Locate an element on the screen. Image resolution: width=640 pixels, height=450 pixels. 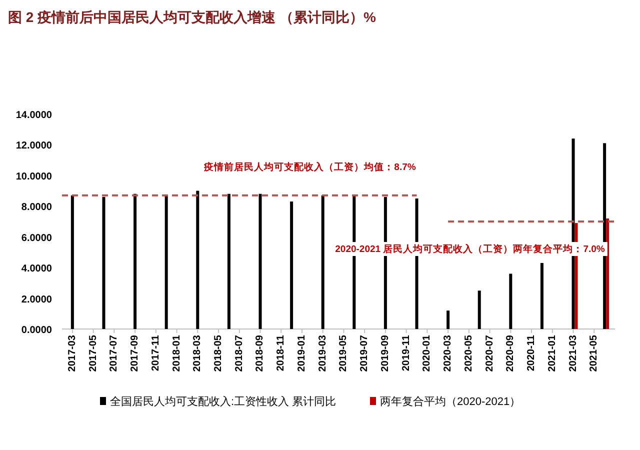
y-tick-label: 12.0000 is located at coordinates (34, 146).